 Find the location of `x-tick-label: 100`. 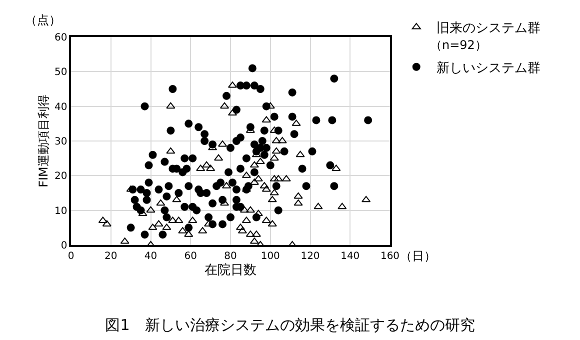

x-tick-label: 100 is located at coordinates (270, 256).